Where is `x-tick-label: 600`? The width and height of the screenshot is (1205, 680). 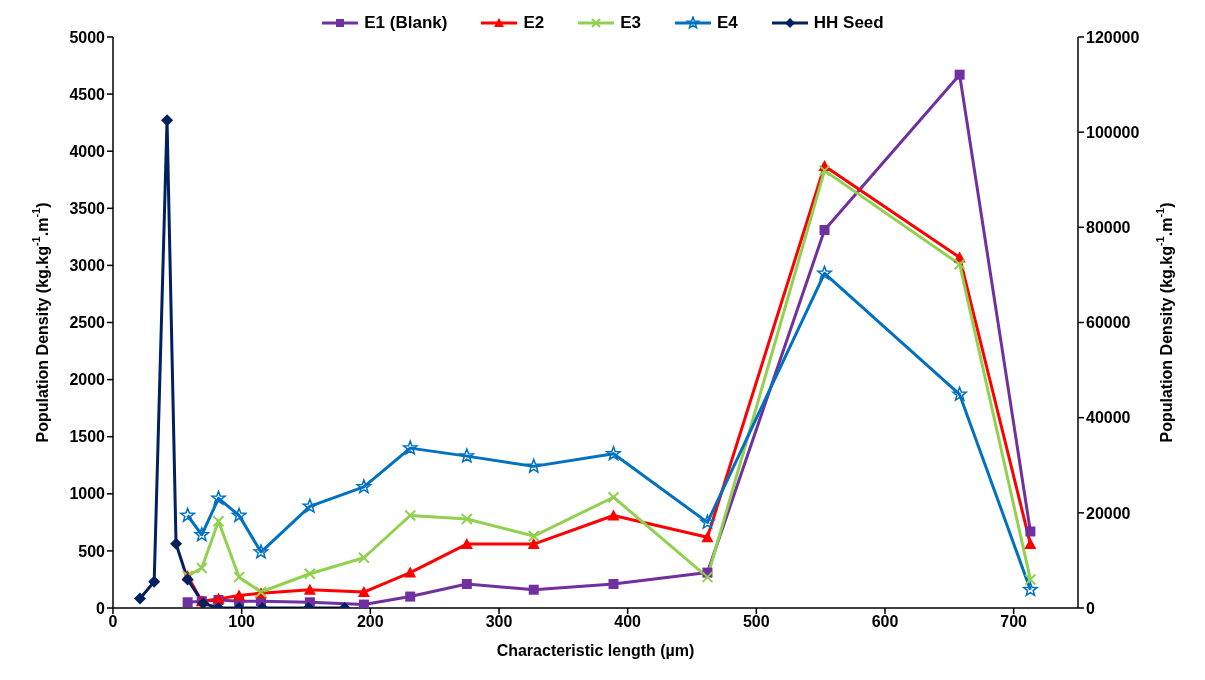 x-tick-label: 600 is located at coordinates (885, 622).